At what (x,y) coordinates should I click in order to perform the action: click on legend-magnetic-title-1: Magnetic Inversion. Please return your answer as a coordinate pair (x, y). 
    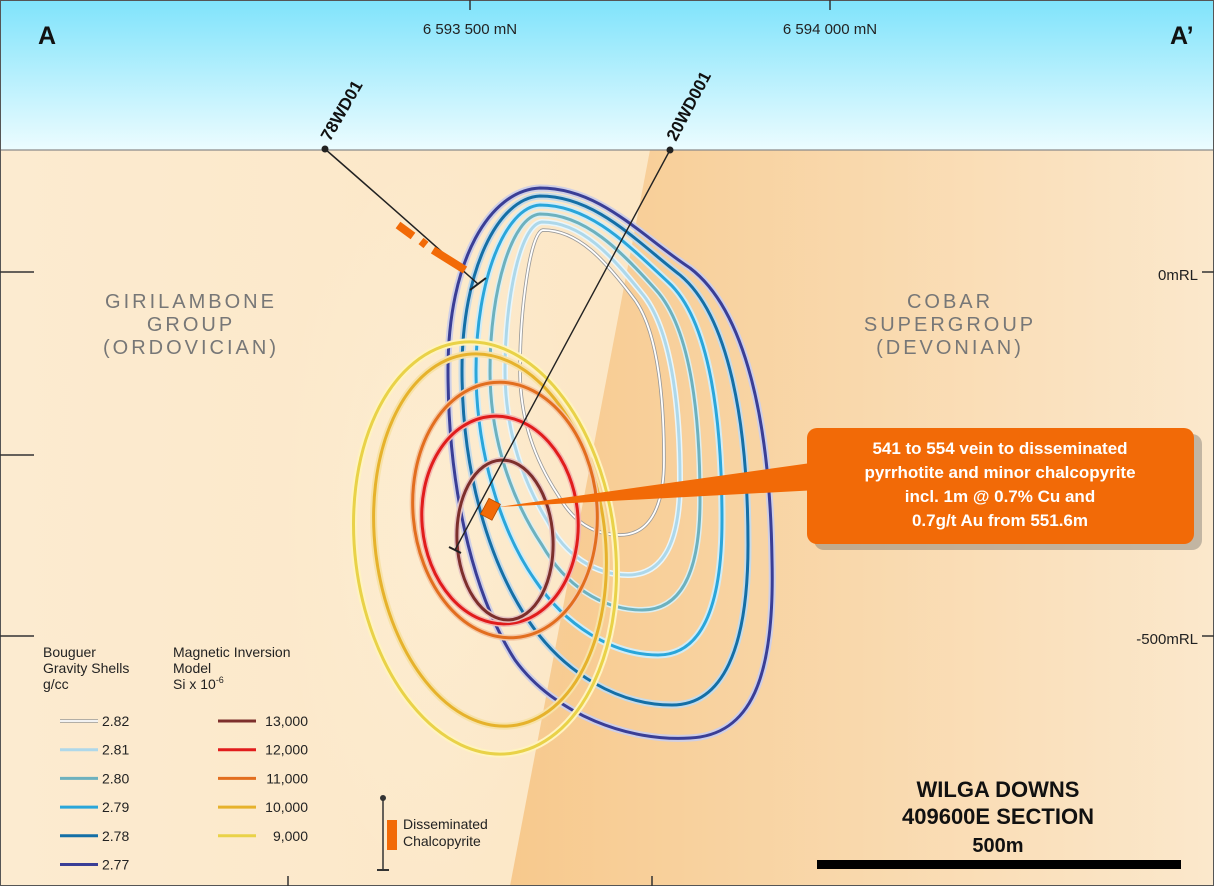
    Looking at the image, I should click on (232, 652).